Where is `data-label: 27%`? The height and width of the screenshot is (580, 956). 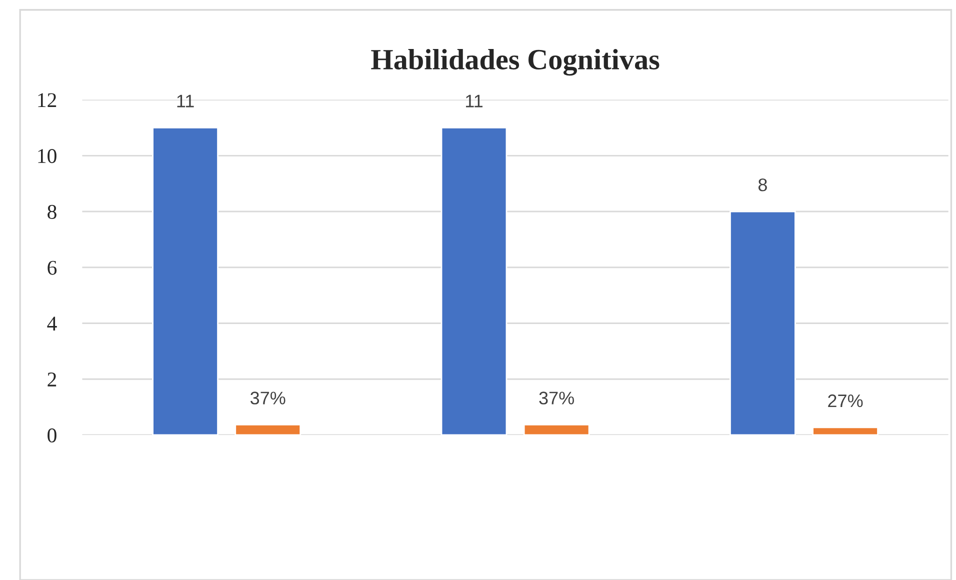
data-label: 27% is located at coordinates (845, 401).